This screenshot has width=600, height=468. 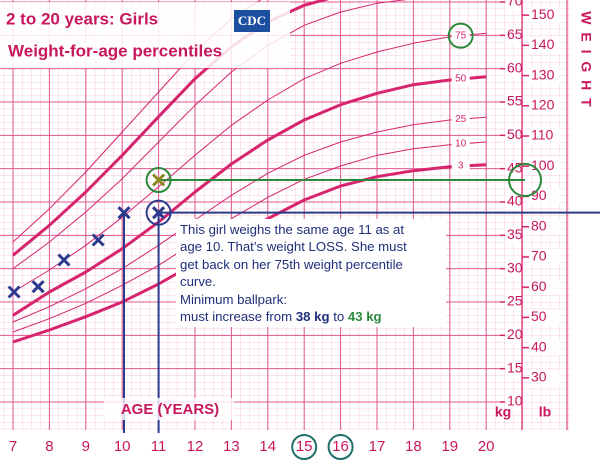 I want to click on curve-label: 25, so click(x=461, y=119).